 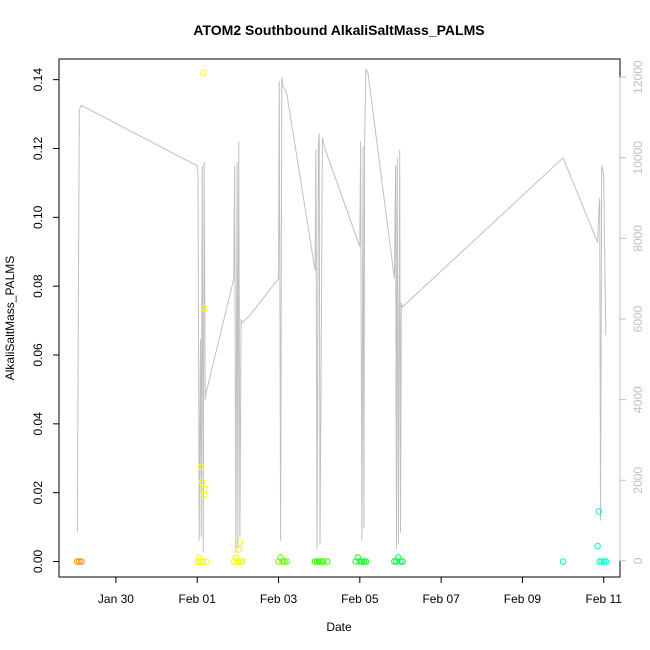 What do you see at coordinates (38, 493) in the screenshot?
I see `y-tick-label: 0.02` at bounding box center [38, 493].